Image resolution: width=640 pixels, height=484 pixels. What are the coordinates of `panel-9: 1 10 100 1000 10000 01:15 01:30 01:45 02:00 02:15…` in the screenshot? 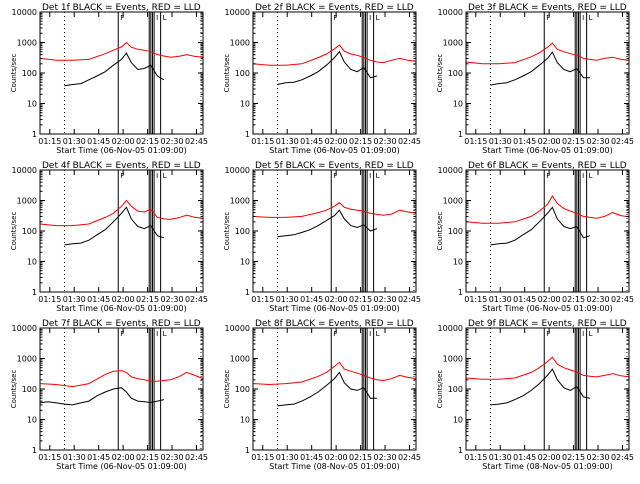 It's located at (535, 395).